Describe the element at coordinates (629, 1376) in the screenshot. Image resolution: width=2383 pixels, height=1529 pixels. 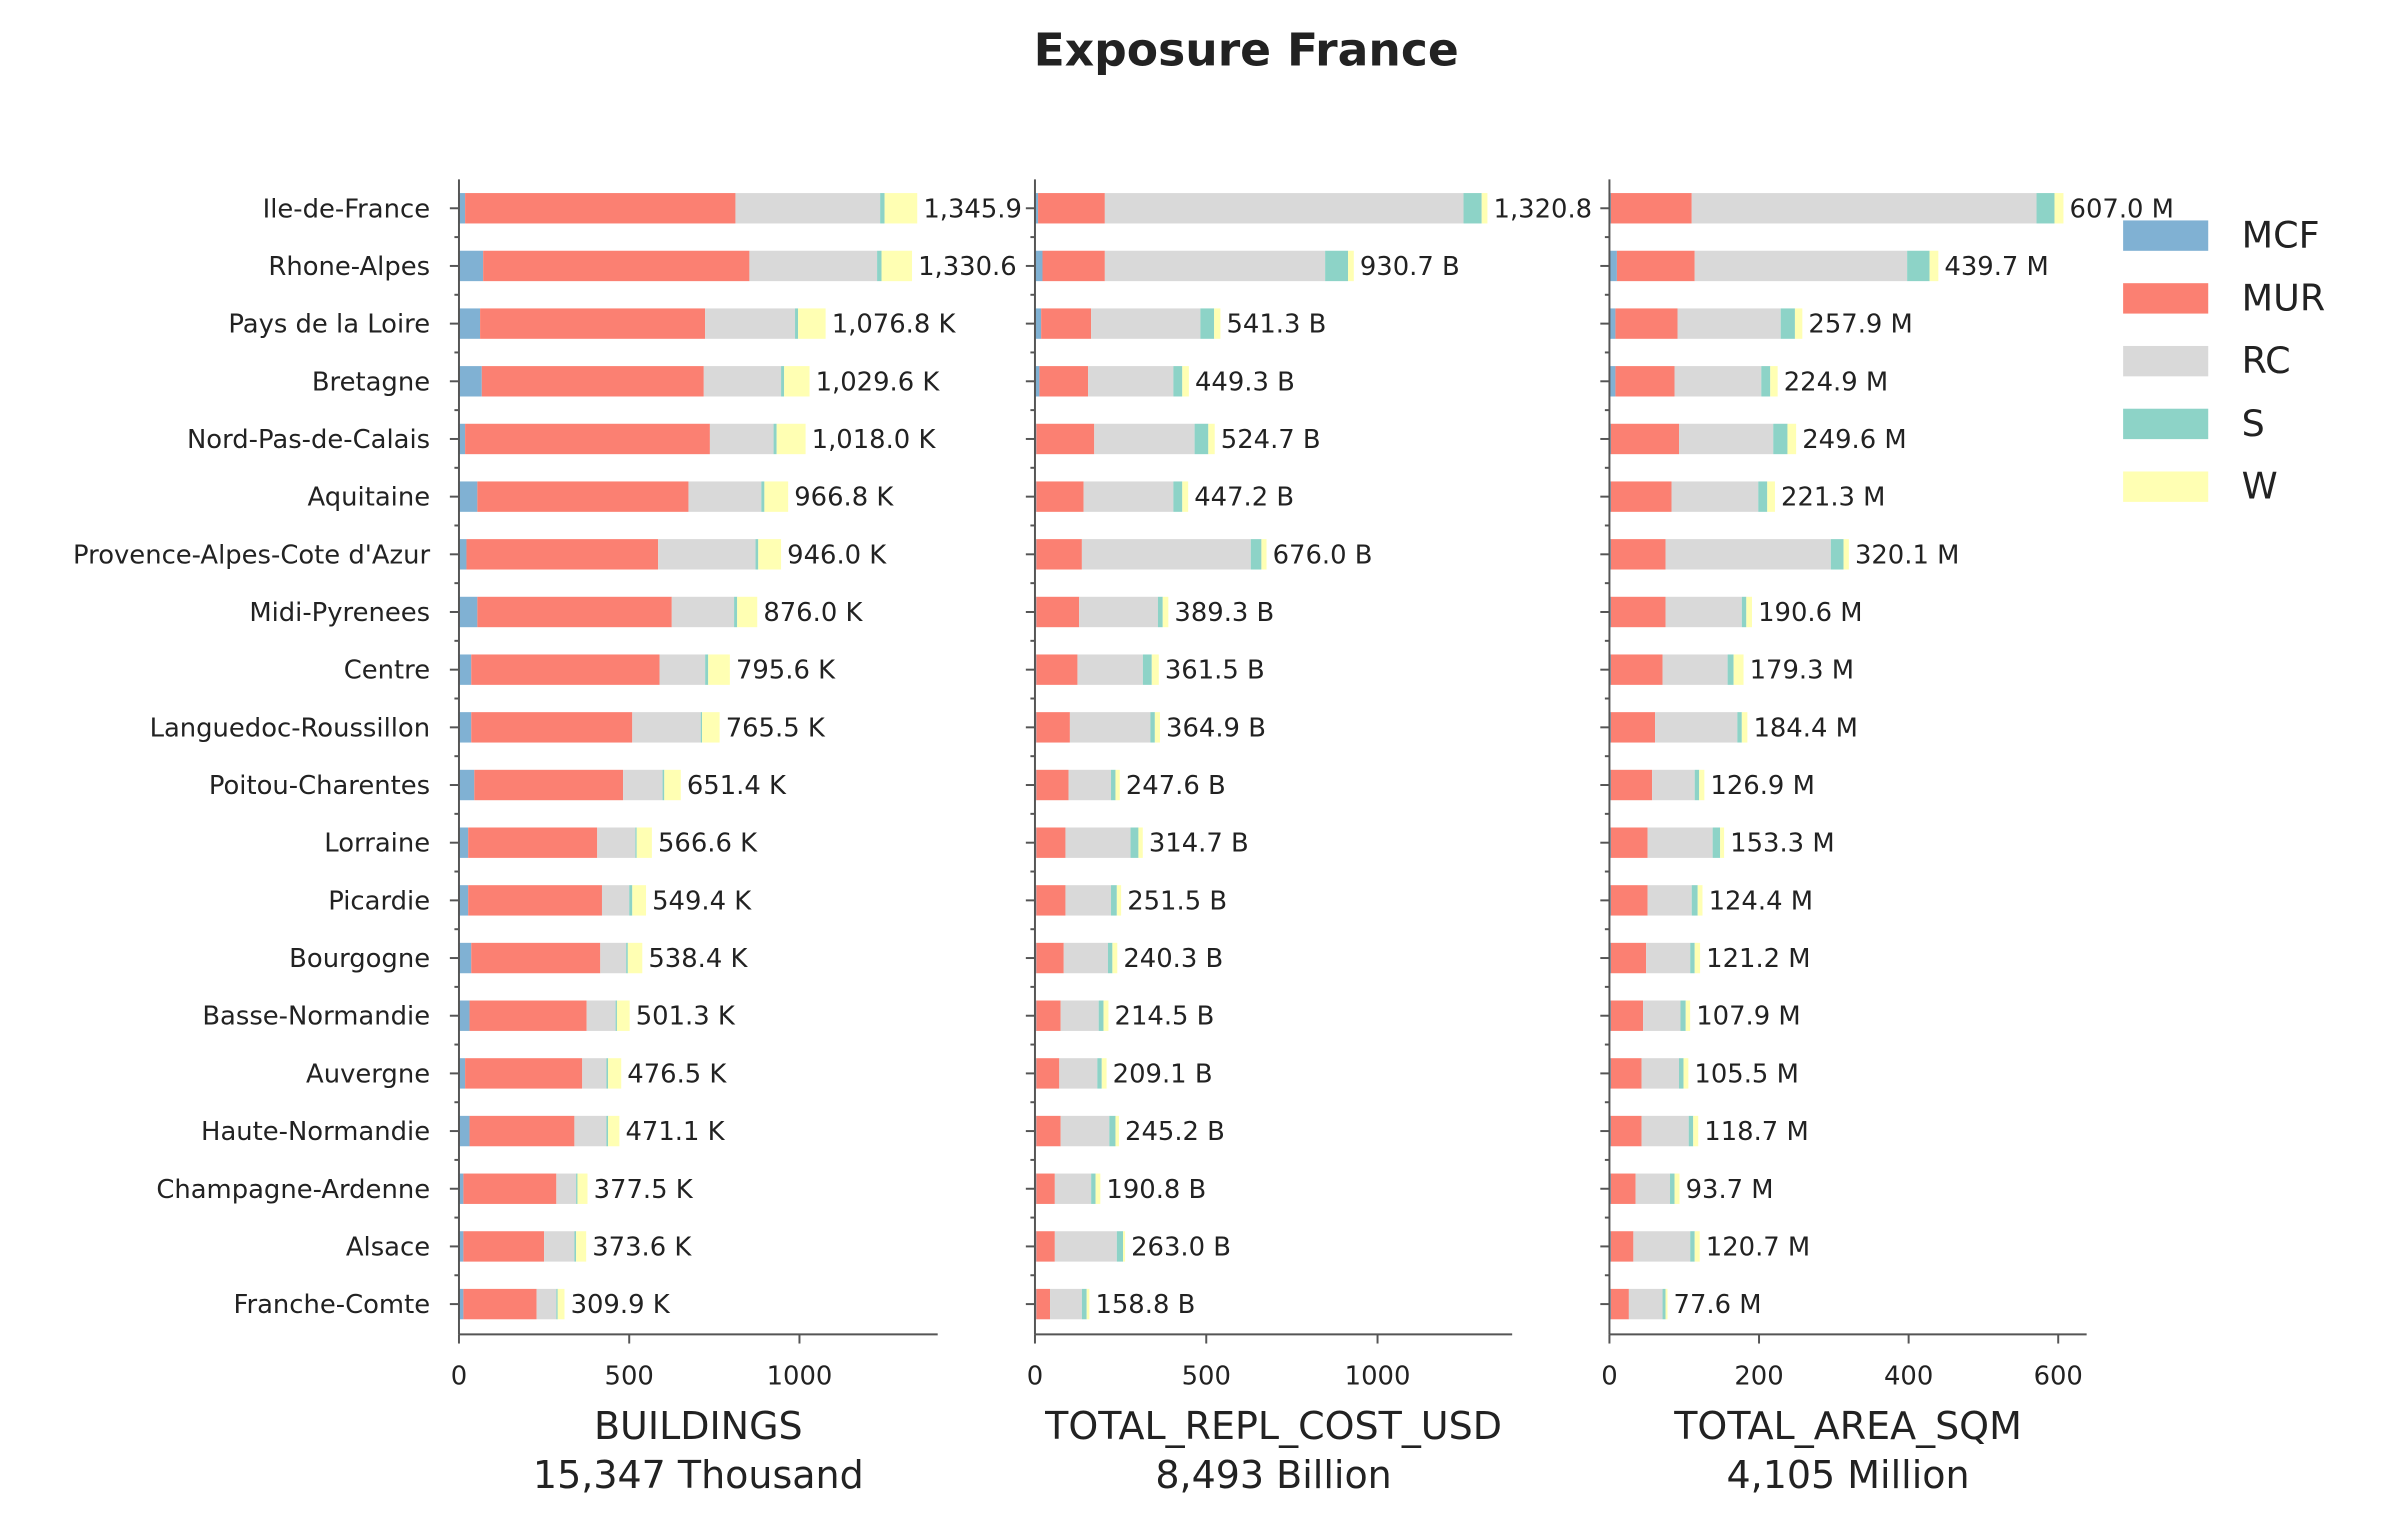
I see `x-tick-label: 500` at that location.